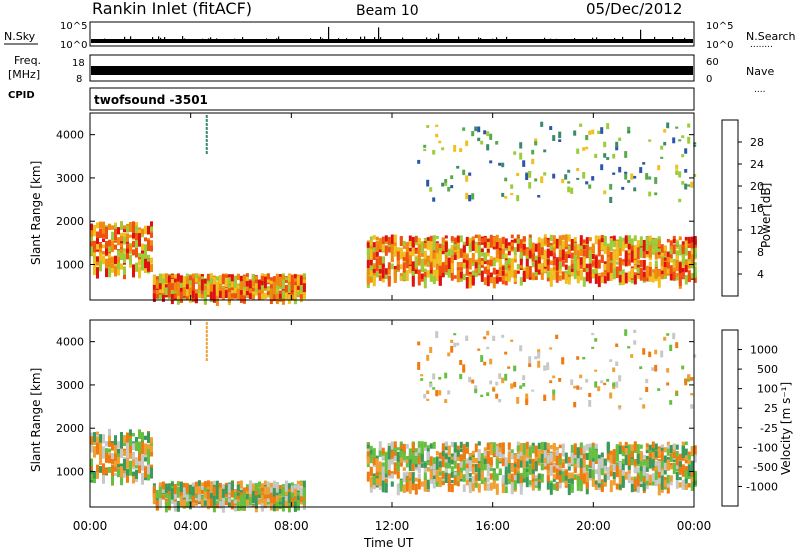 The width and height of the screenshot is (800, 554). What do you see at coordinates (730, 208) in the screenshot?
I see `colorbar-frame` at bounding box center [730, 208].